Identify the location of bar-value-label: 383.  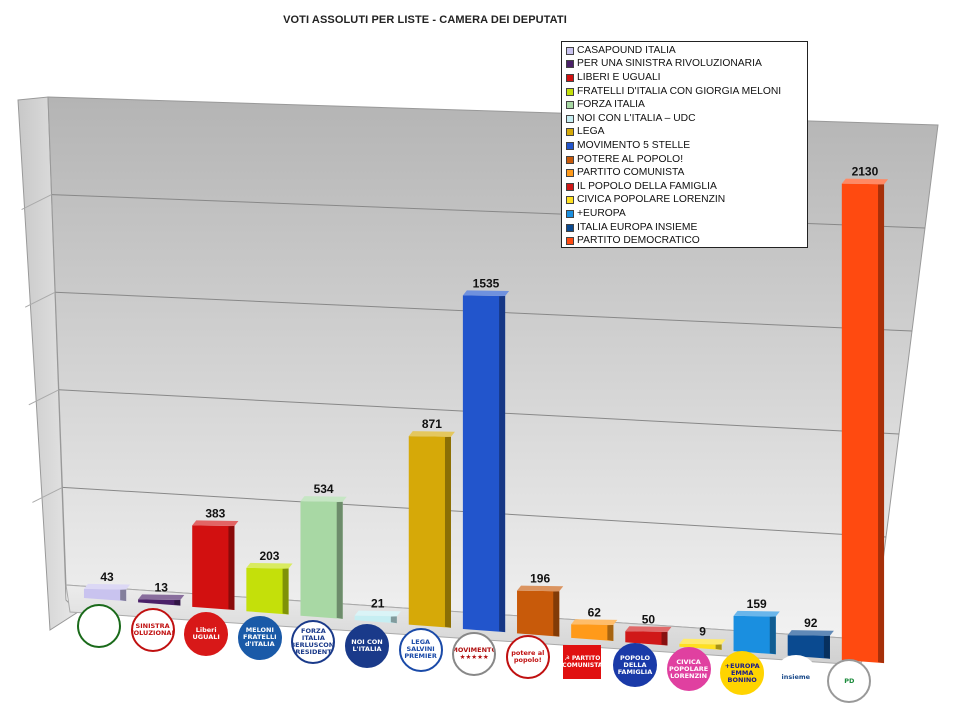
(215, 513).